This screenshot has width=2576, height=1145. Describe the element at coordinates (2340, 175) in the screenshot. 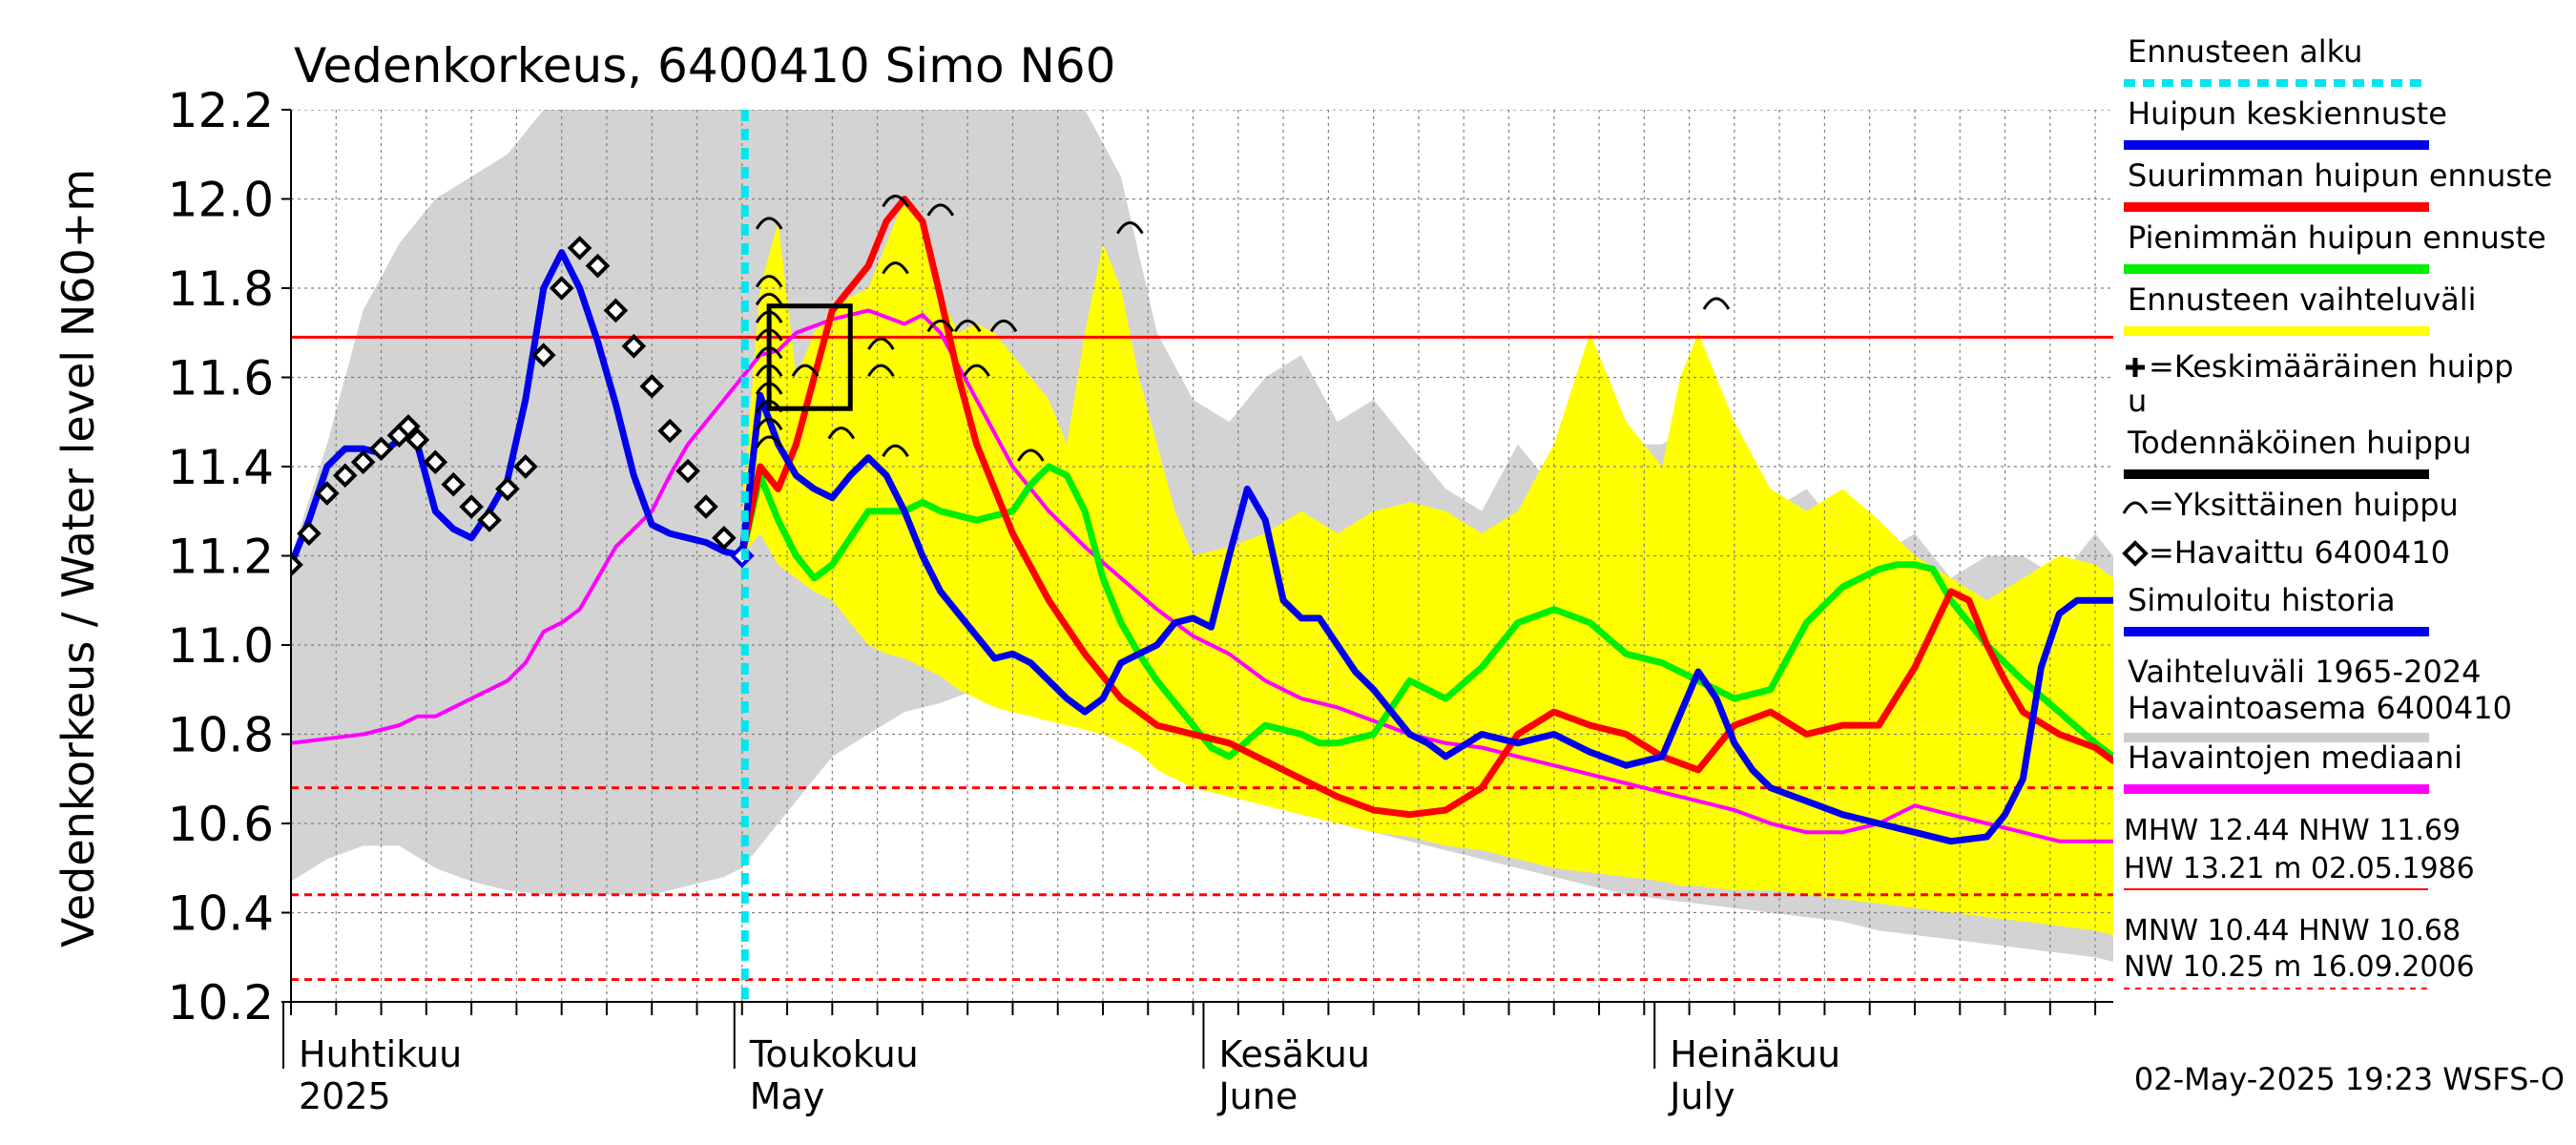

I see `legend-label: Suurimman huipun ennuste` at that location.